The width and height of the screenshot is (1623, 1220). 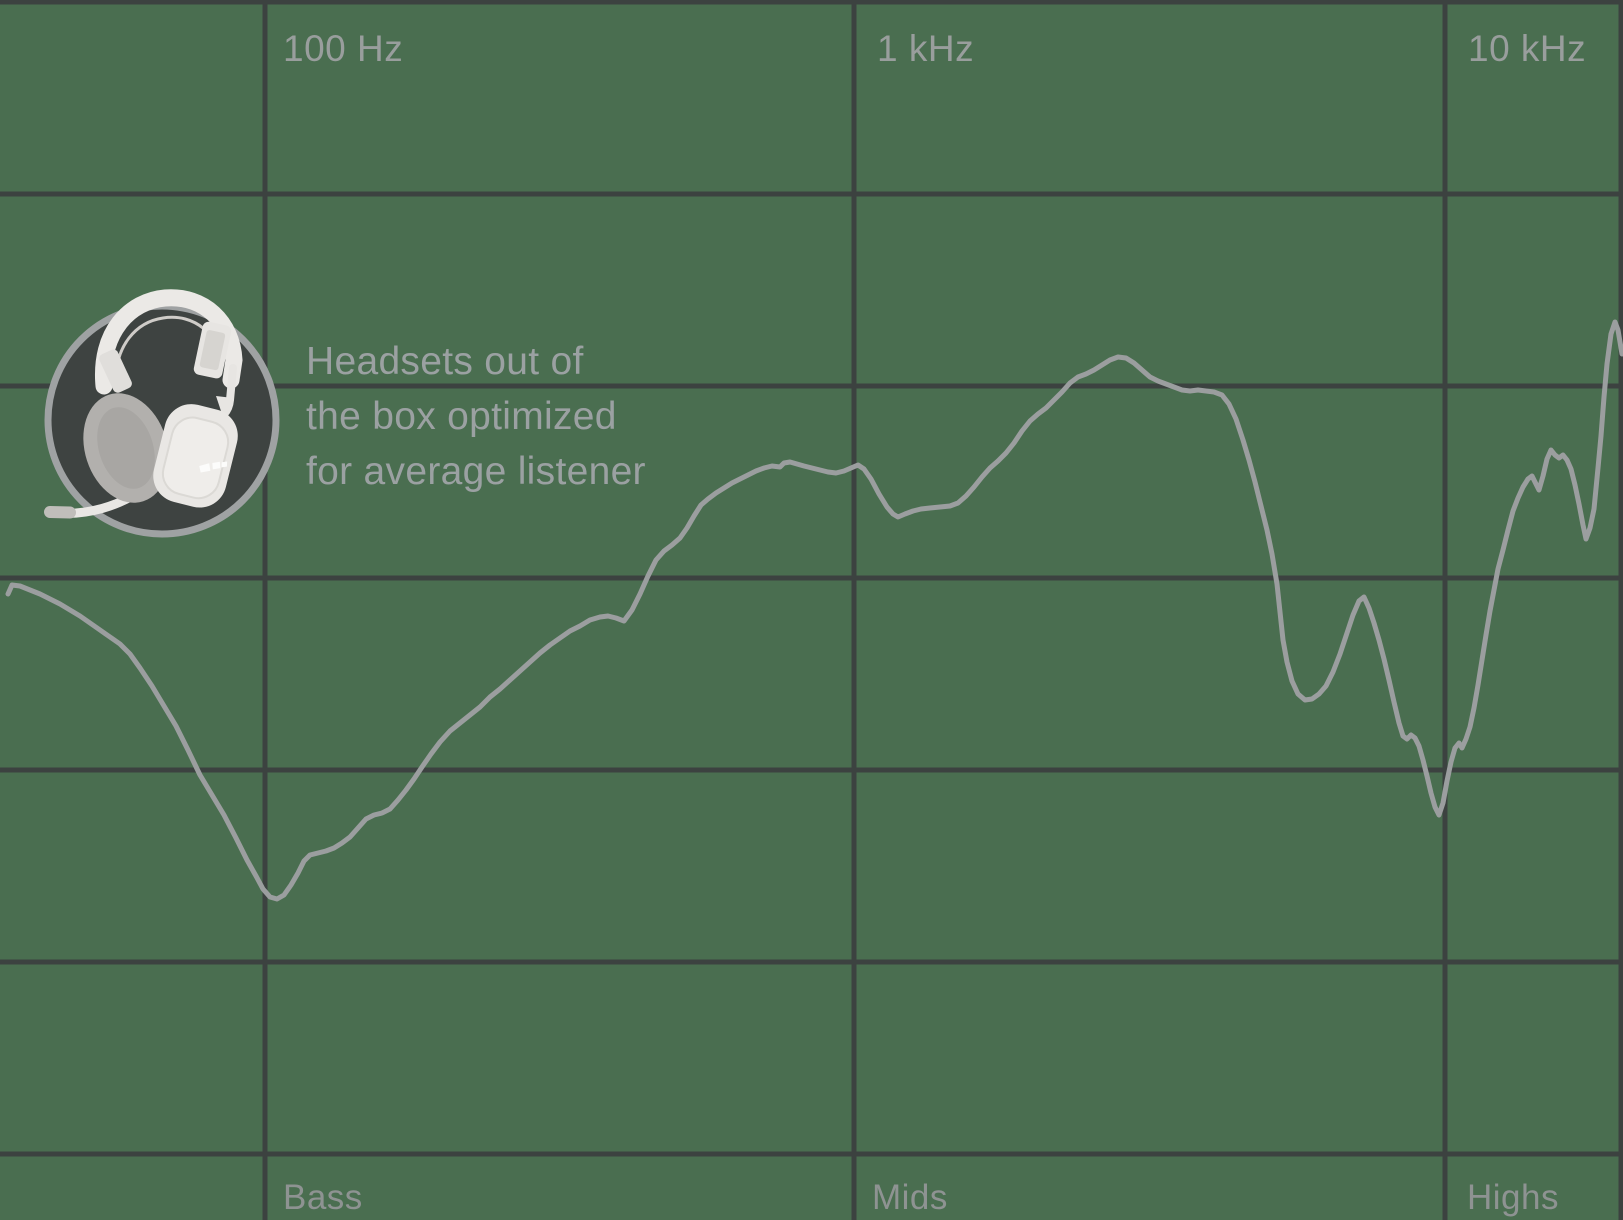 I want to click on brand-logo-icon, so click(x=213, y=467).